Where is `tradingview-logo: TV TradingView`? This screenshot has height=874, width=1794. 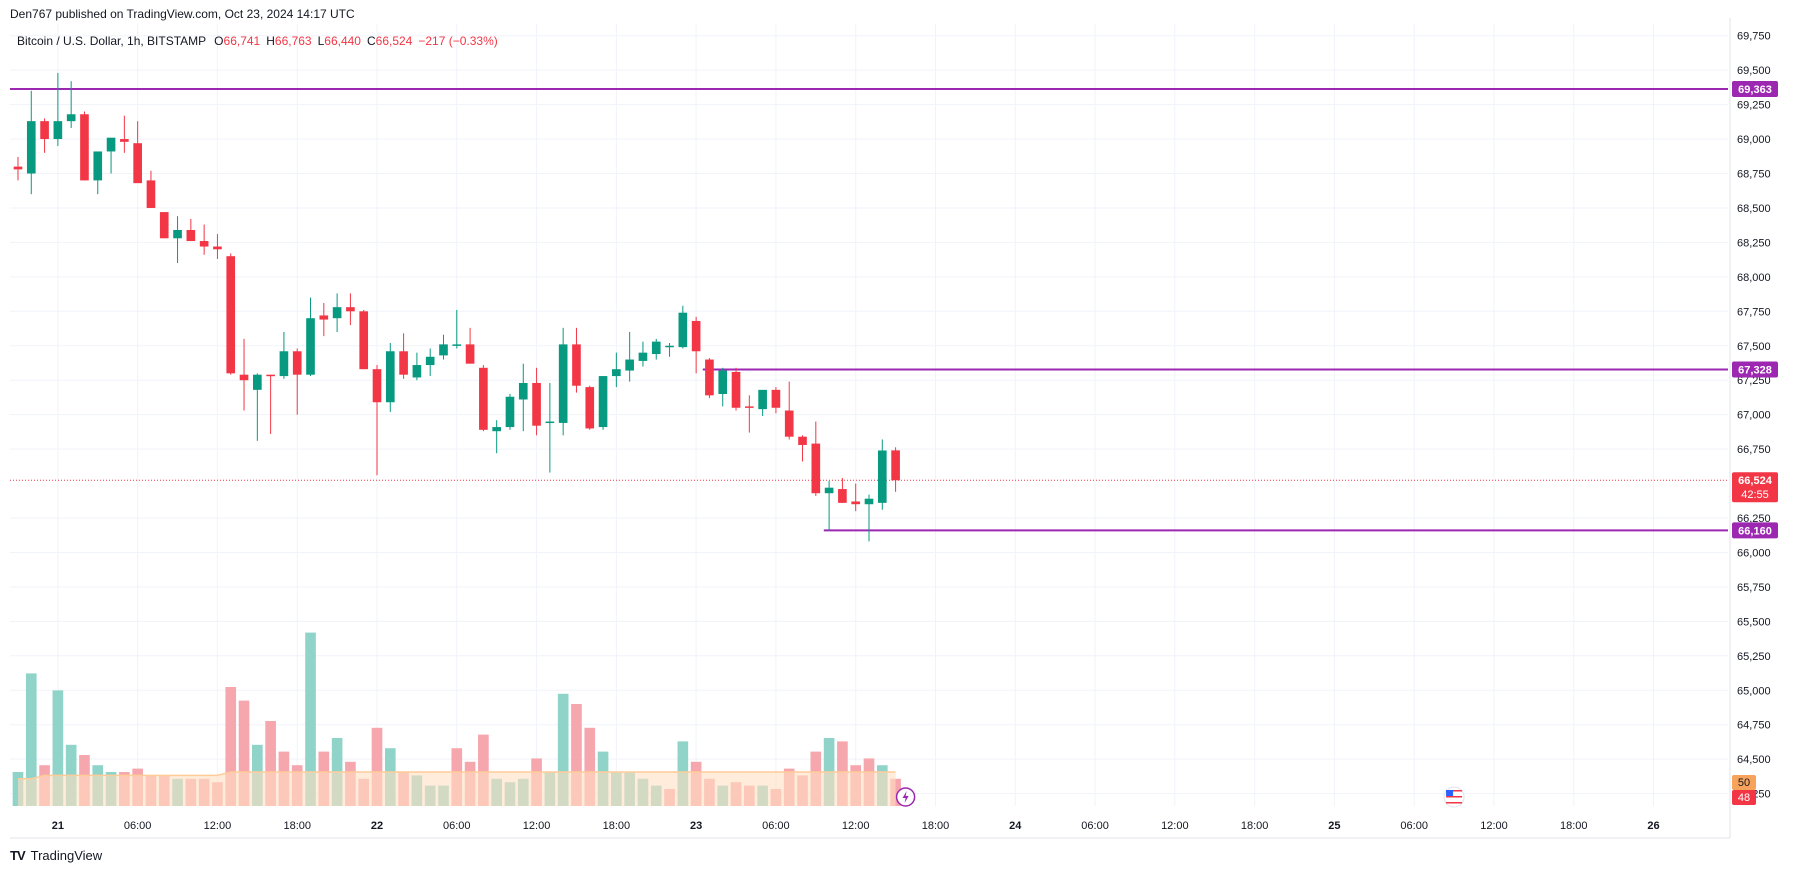 tradingview-logo: TV TradingView is located at coordinates (56, 855).